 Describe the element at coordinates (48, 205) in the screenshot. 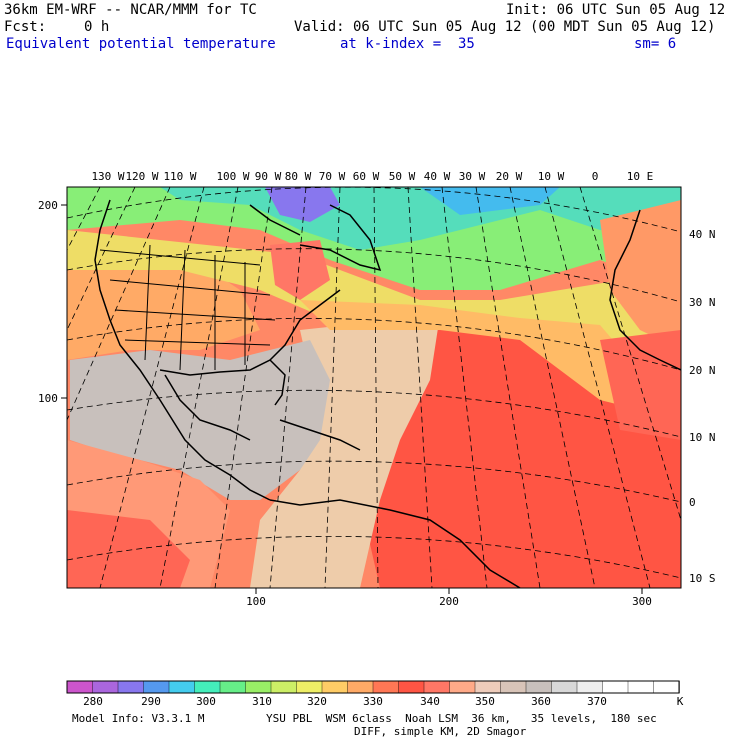

I see `grid-label-left-200: 200` at that location.